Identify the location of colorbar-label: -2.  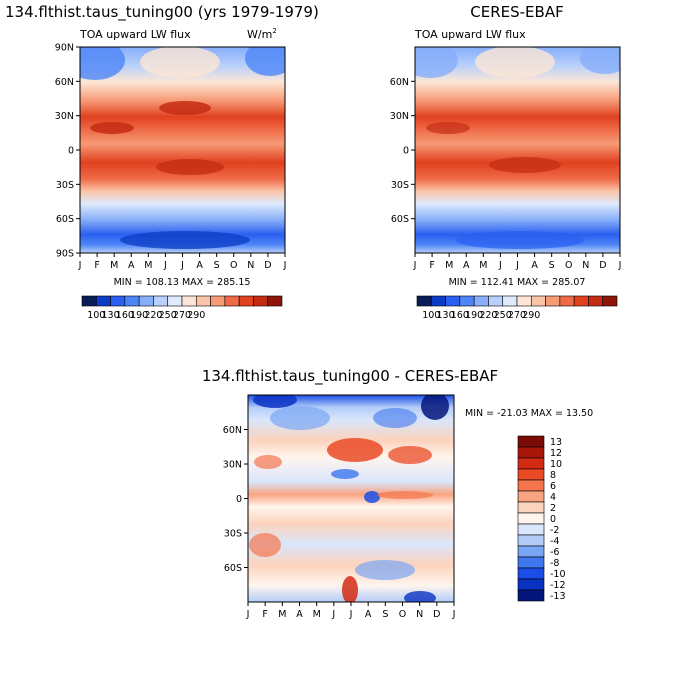
(554, 530).